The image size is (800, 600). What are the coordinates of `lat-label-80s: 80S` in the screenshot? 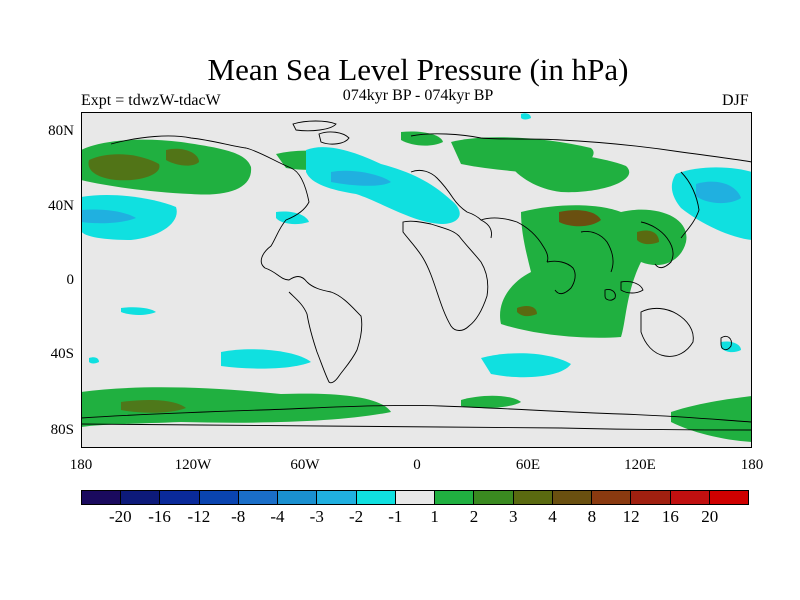 It's located at (62, 430).